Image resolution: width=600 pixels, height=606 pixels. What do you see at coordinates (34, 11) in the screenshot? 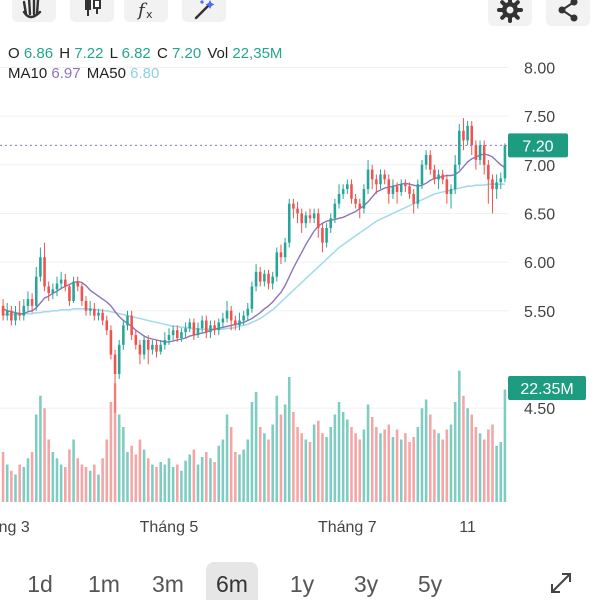
I see `hand-tool-button` at bounding box center [34, 11].